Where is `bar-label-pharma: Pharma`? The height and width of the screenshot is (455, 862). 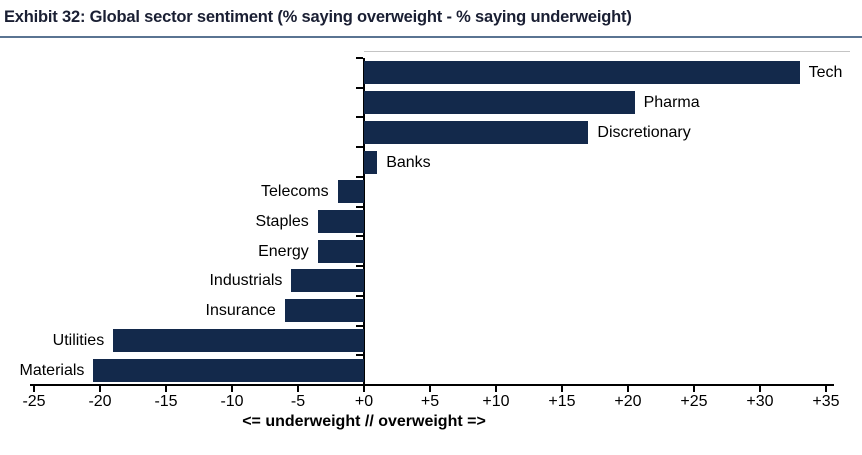
bar-label-pharma: Pharma is located at coordinates (671, 103).